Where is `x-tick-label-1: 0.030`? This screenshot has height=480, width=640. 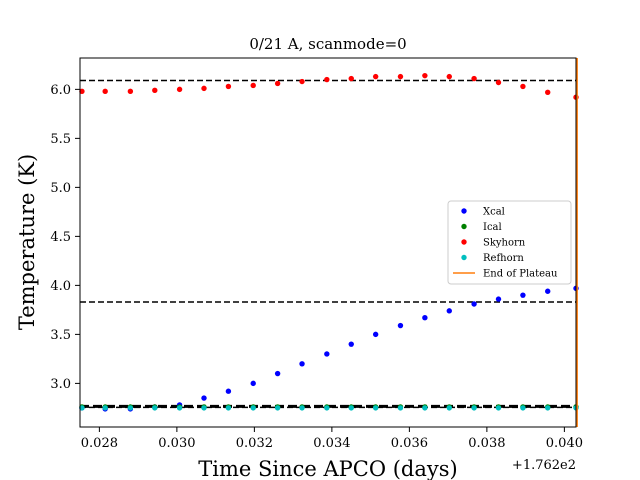 x-tick-label-1: 0.030 is located at coordinates (176, 443).